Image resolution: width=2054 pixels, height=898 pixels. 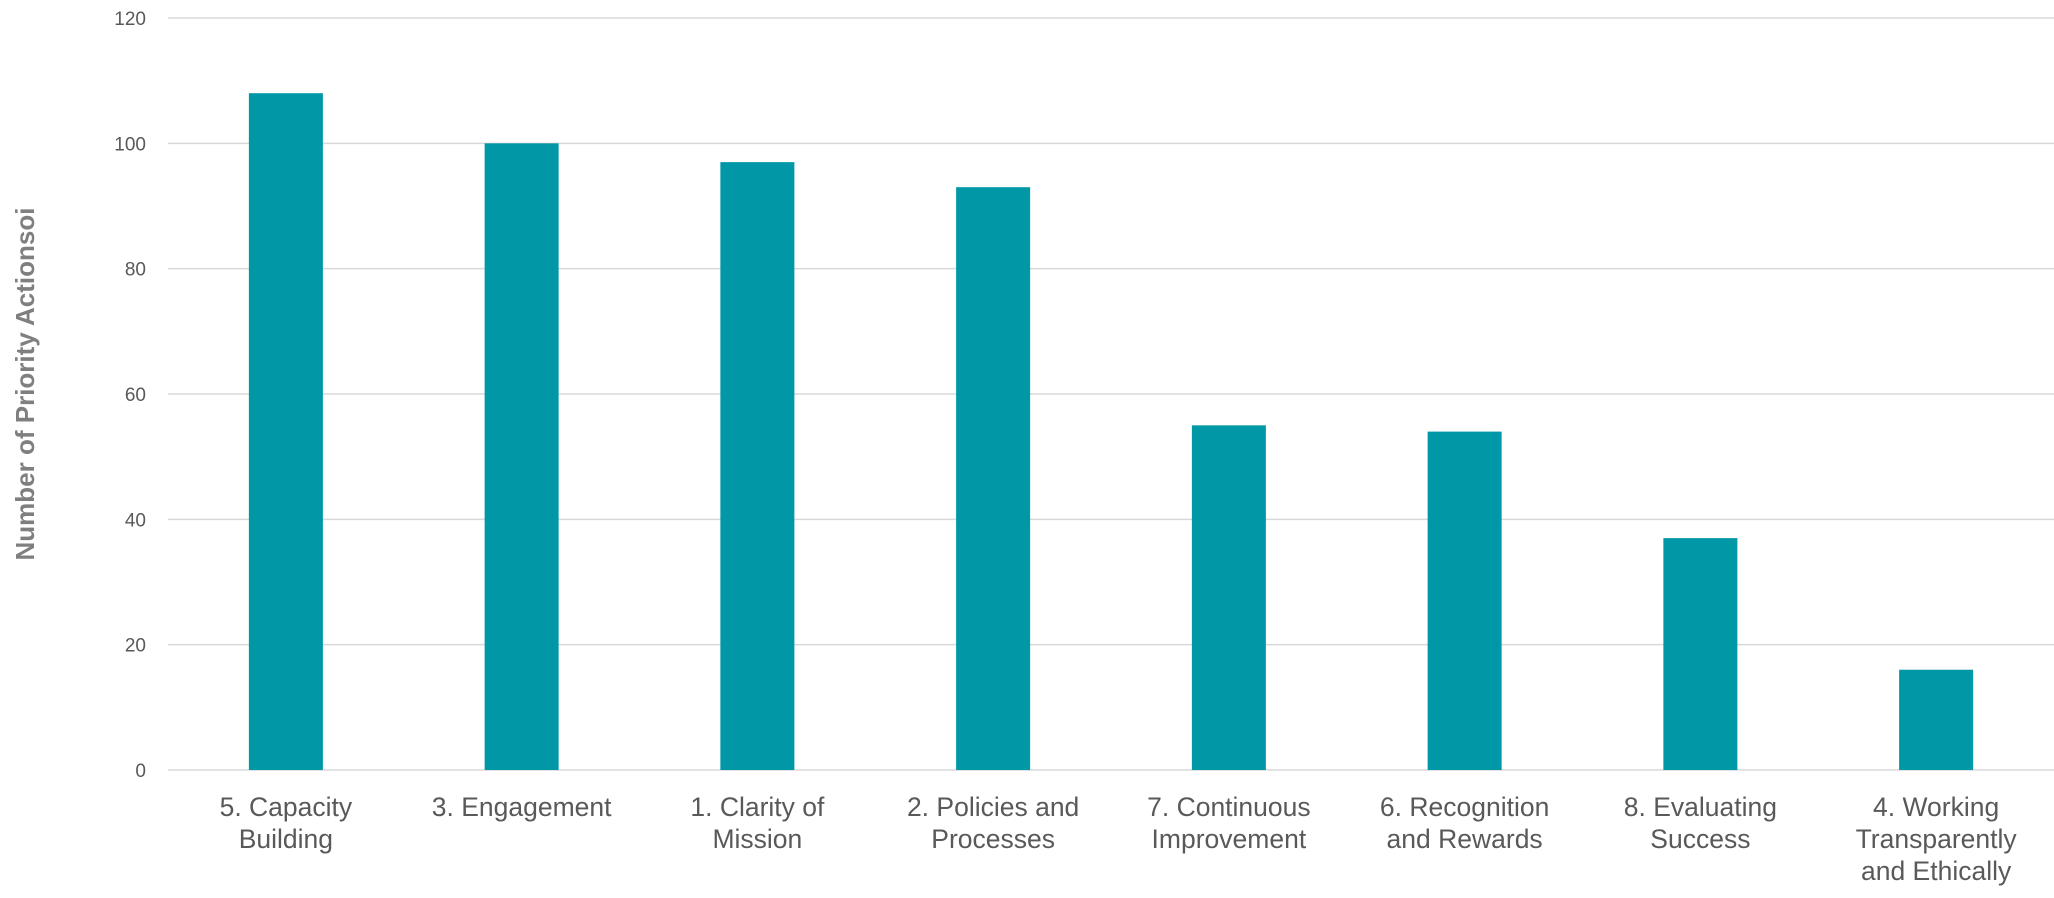 I want to click on y-axis-ticks: 0 20 40 60 80 100 120, so click(x=130, y=395).